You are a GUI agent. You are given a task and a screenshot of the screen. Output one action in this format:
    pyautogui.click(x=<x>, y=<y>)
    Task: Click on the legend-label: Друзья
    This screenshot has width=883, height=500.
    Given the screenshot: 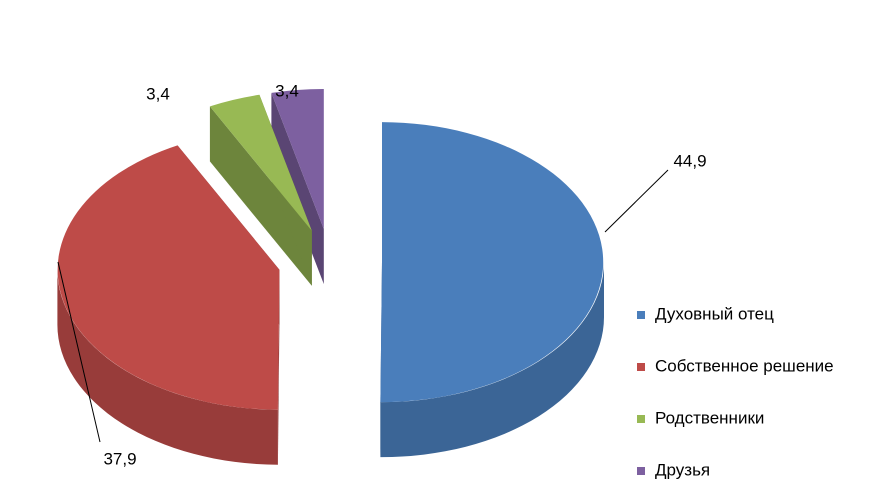 What is the action you would take?
    pyautogui.click(x=682, y=469)
    